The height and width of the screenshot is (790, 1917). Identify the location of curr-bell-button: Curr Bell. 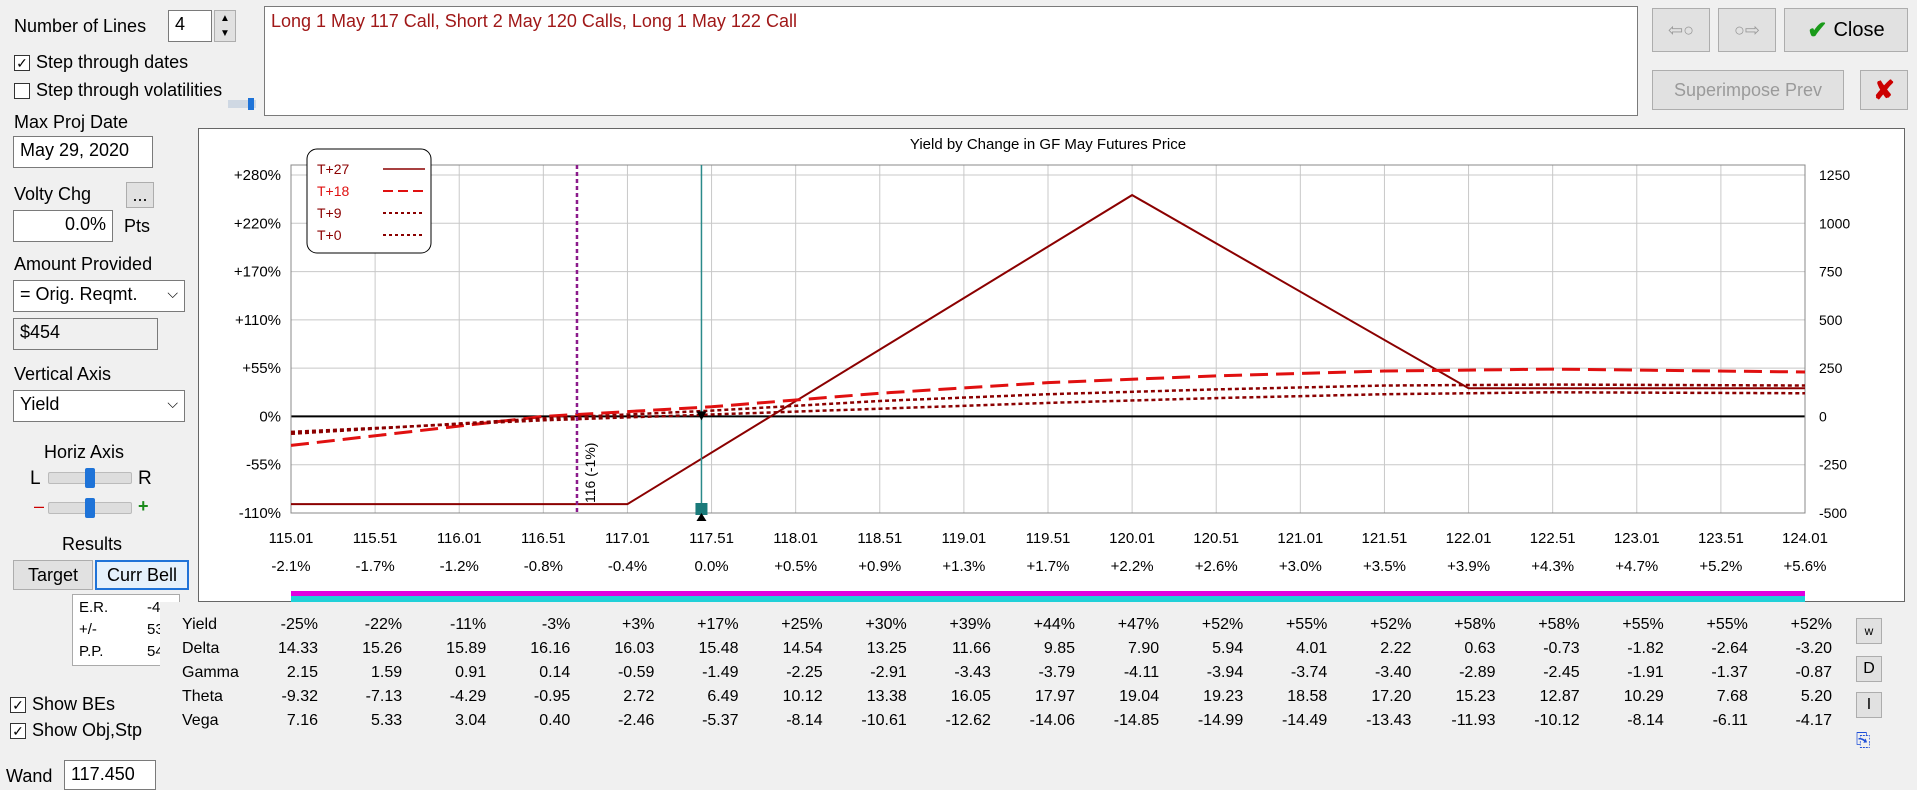
(142, 575).